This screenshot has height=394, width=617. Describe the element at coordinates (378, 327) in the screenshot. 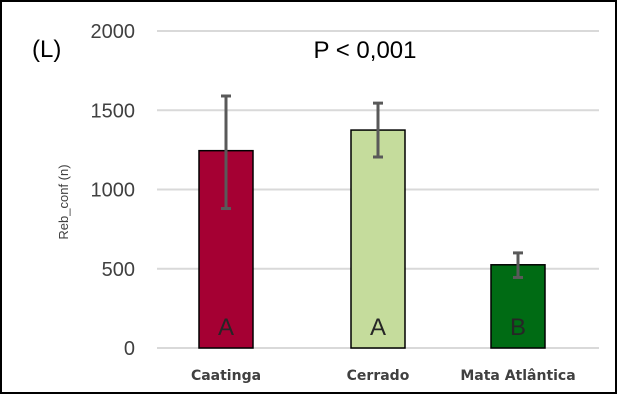

I see `group-letter-cerrado: A` at that location.